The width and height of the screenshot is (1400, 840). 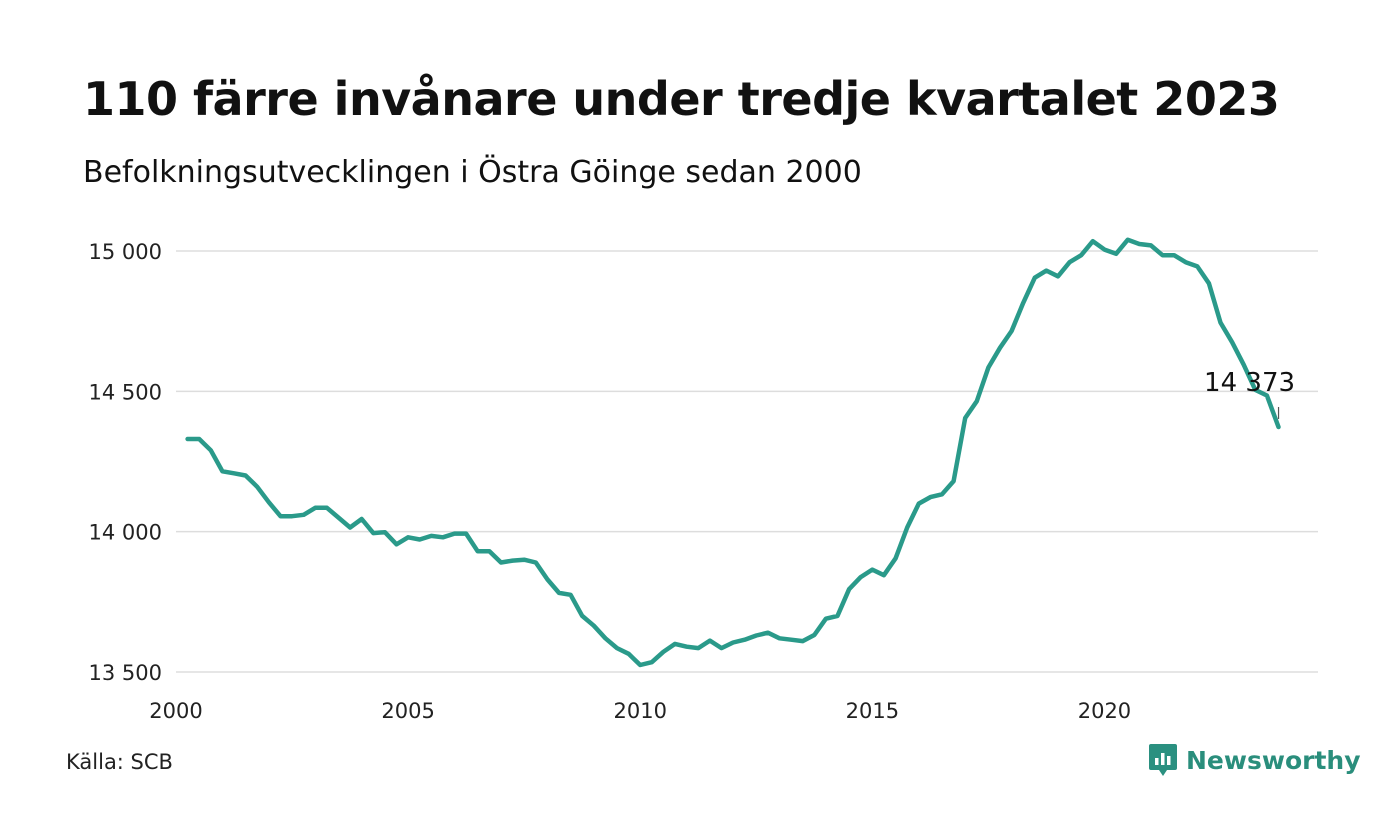 I want to click on y-tick-label: 14 500, so click(x=125, y=392).